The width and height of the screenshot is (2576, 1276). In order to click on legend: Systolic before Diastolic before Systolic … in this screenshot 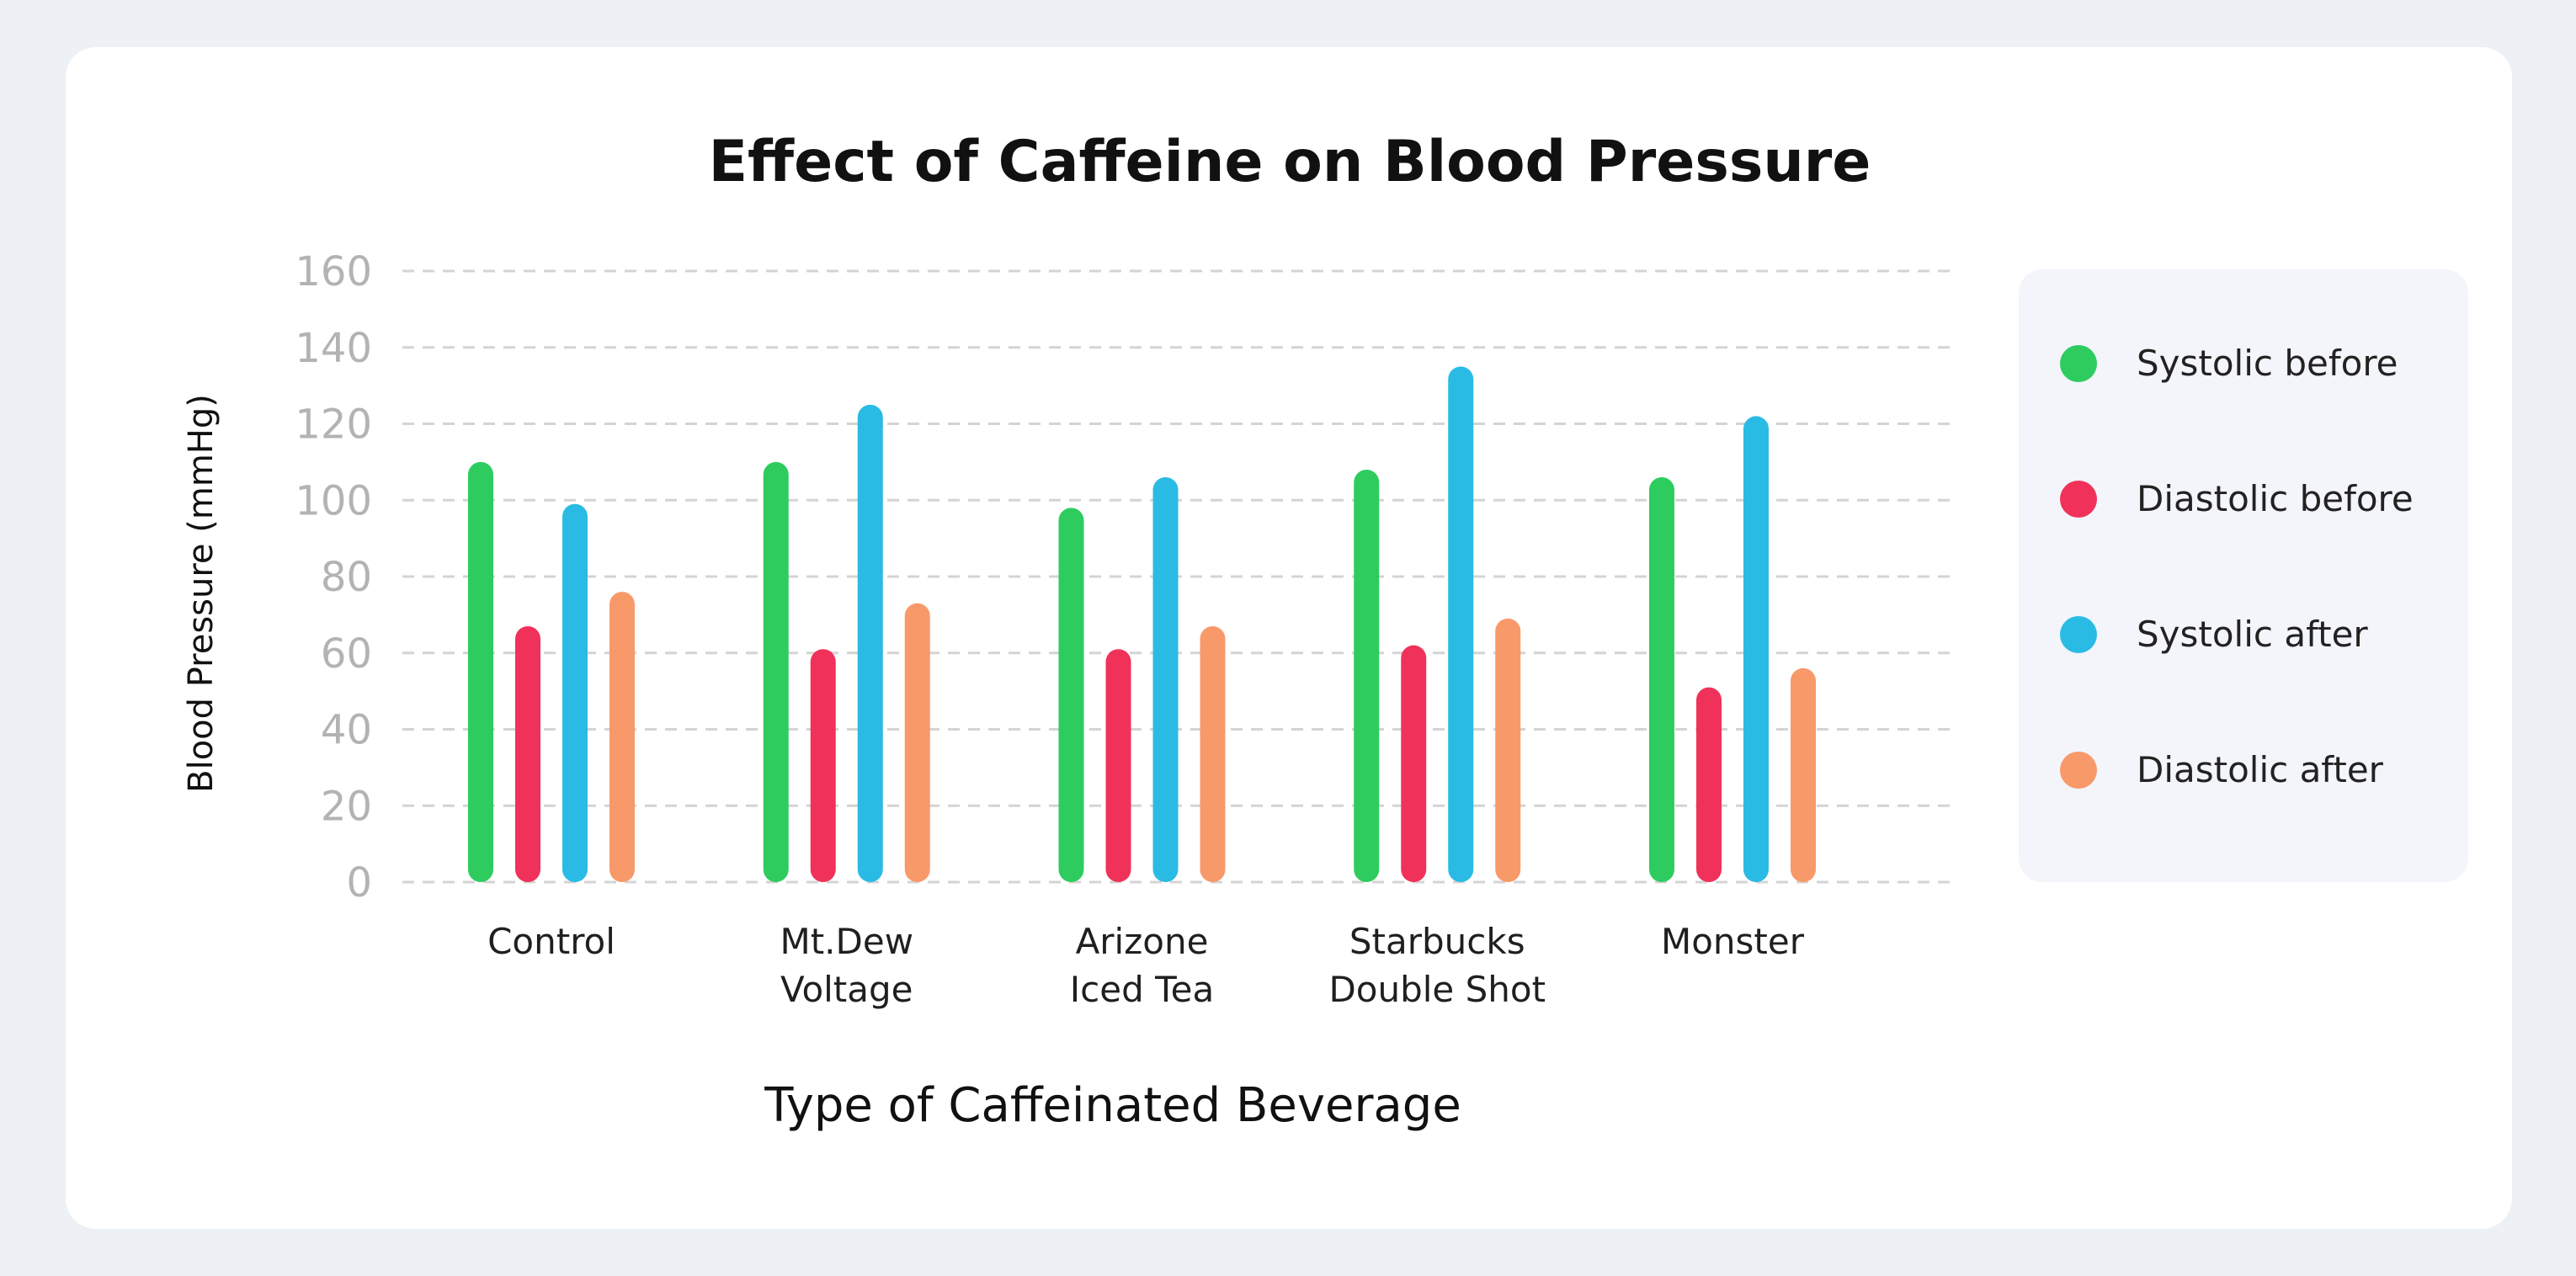, I will do `click(2237, 566)`.